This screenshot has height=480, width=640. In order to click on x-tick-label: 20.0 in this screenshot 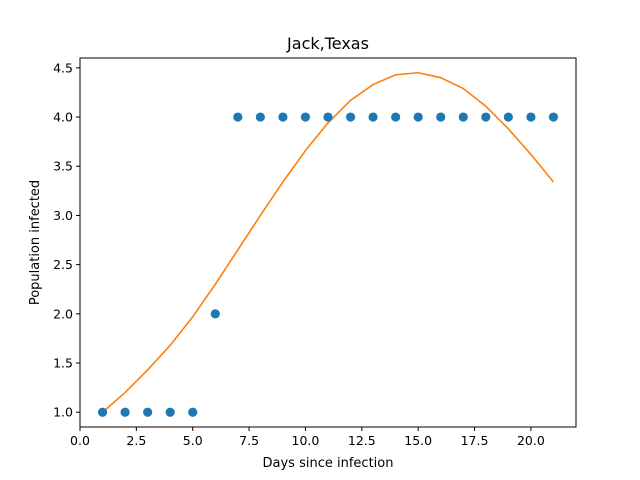, I will do `click(531, 440)`.